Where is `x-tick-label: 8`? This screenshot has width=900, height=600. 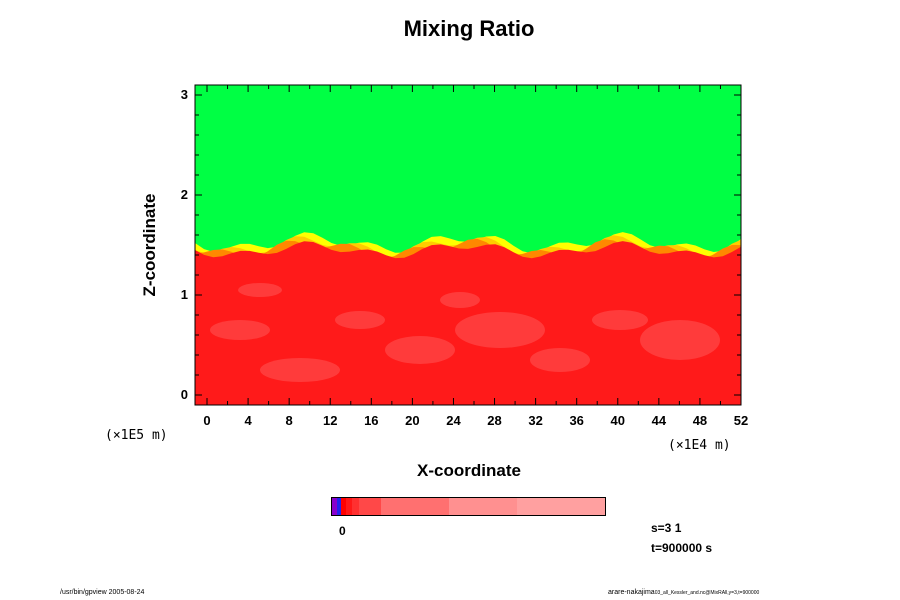 x-tick-label: 8 is located at coordinates (289, 420).